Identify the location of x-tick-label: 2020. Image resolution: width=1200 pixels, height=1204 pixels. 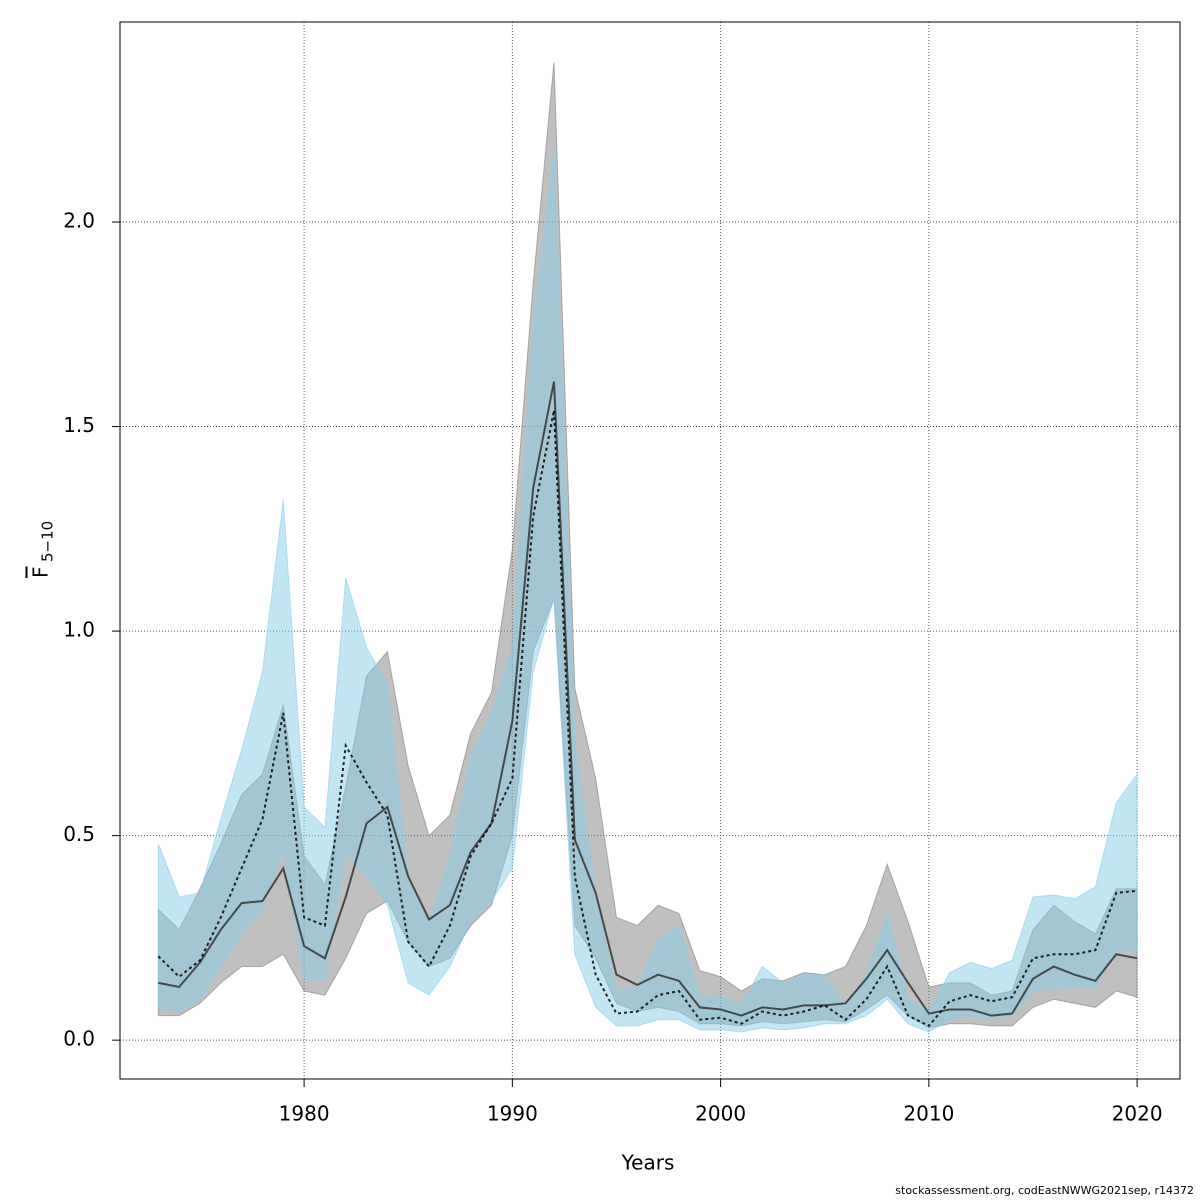
(1137, 1114).